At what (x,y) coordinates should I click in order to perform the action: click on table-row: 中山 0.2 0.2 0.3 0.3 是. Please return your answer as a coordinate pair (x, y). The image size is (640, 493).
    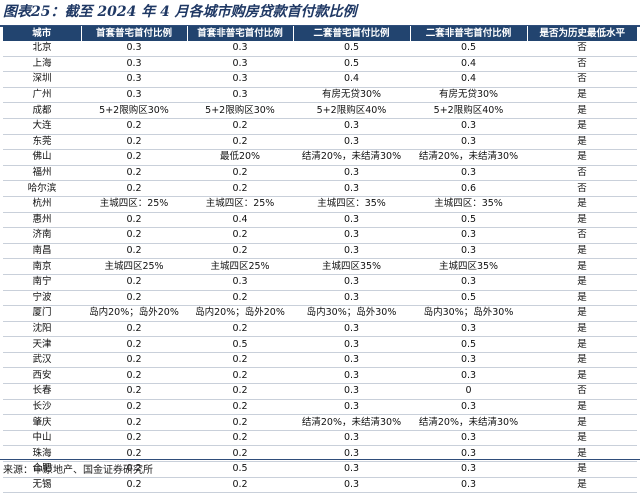
    Looking at the image, I should click on (320, 438).